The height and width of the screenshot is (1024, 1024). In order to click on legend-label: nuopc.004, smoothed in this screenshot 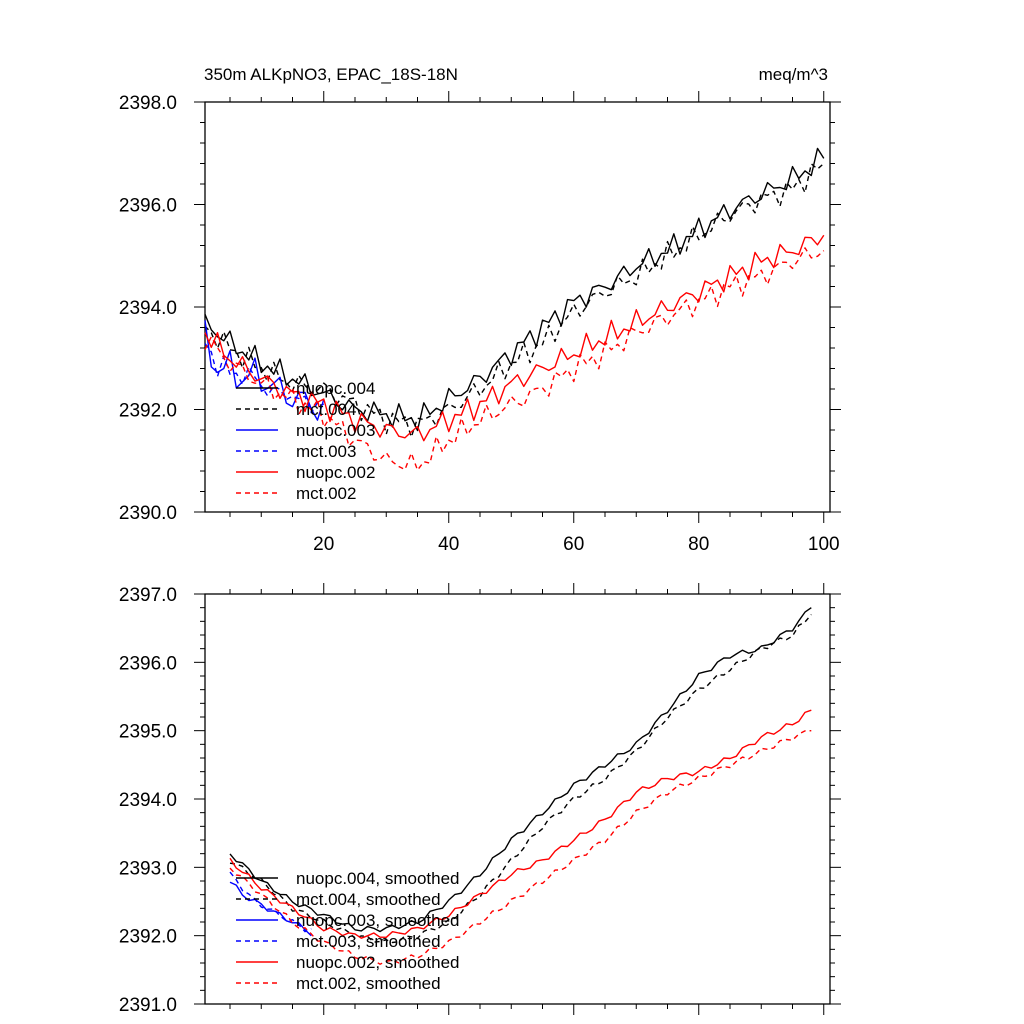, I will do `click(378, 878)`.